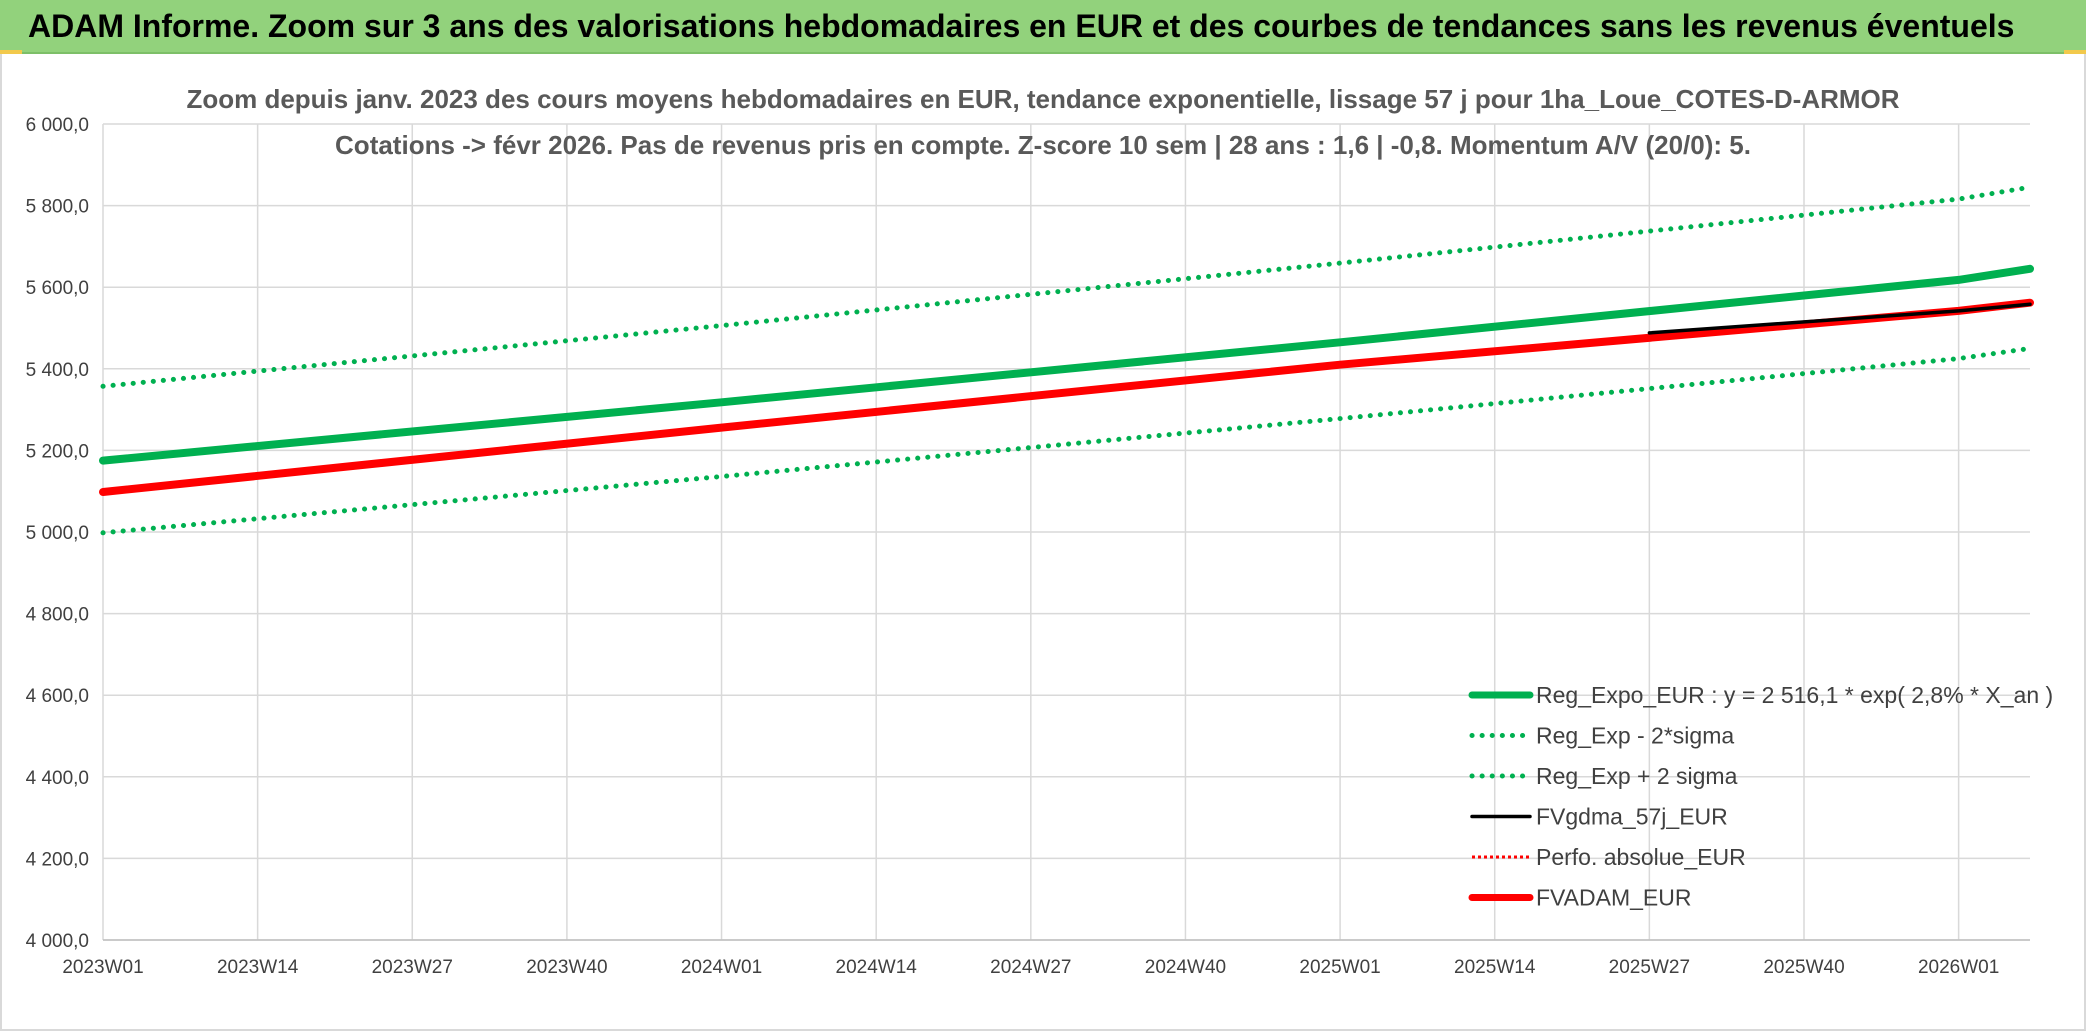 The width and height of the screenshot is (2086, 1031). I want to click on x-tick-label: 2024W14, so click(877, 967).